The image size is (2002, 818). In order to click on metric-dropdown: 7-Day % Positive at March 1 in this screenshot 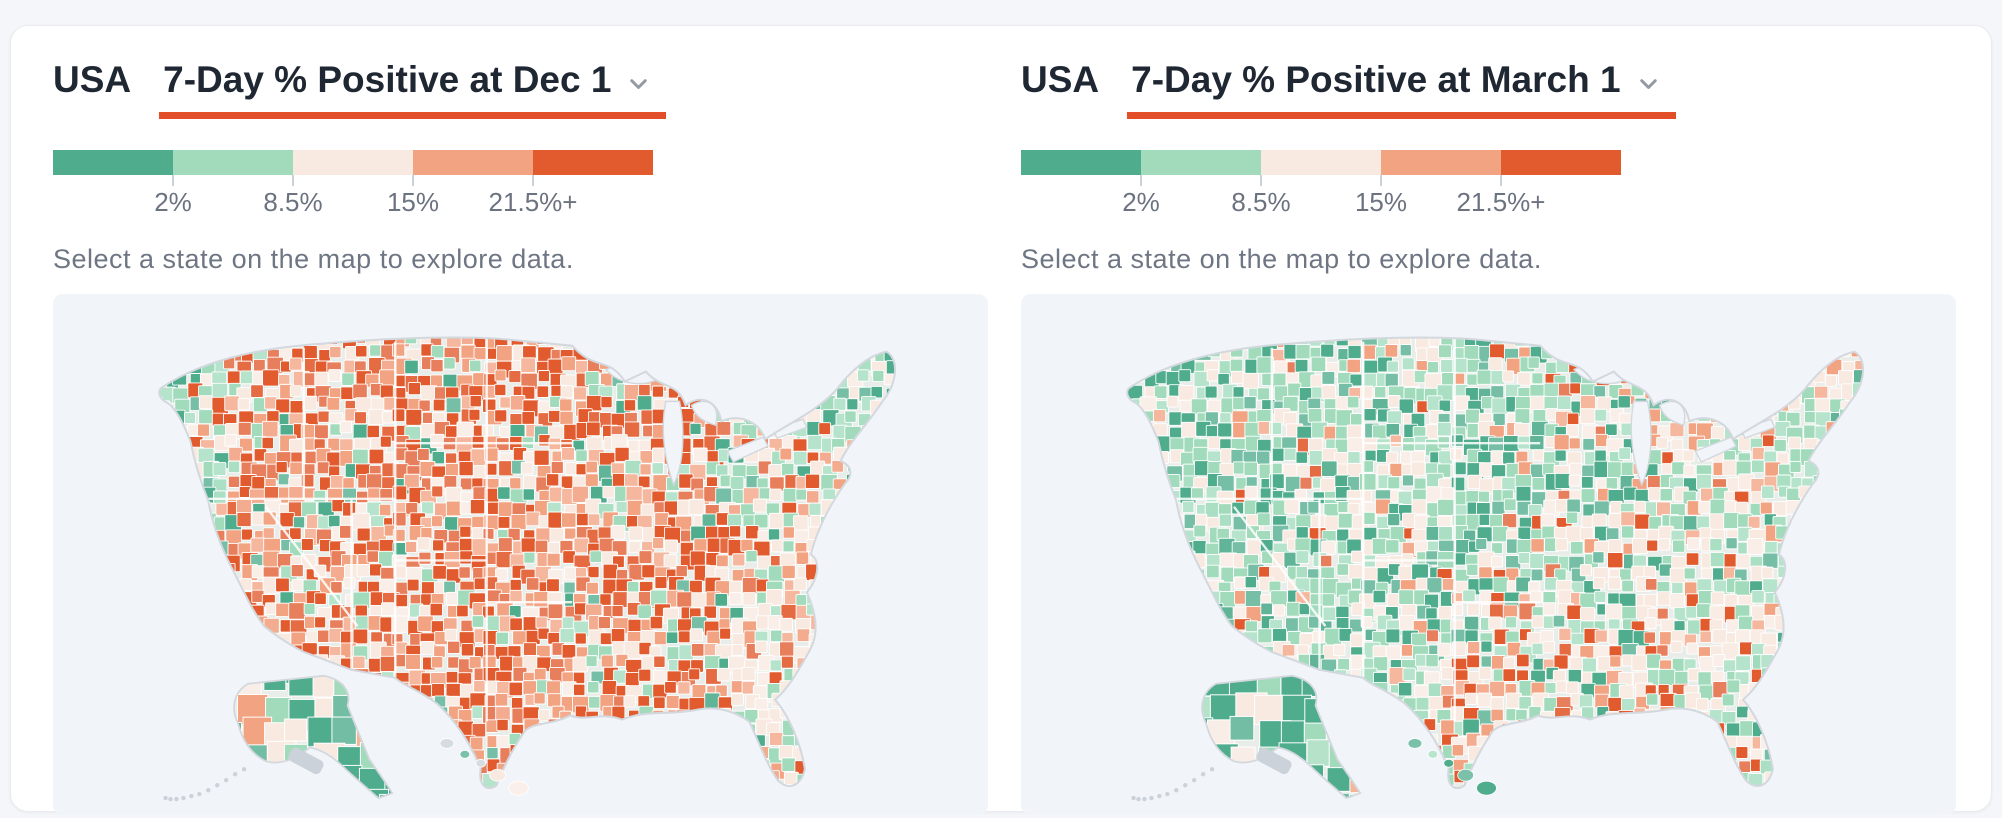, I will do `click(1401, 88)`.